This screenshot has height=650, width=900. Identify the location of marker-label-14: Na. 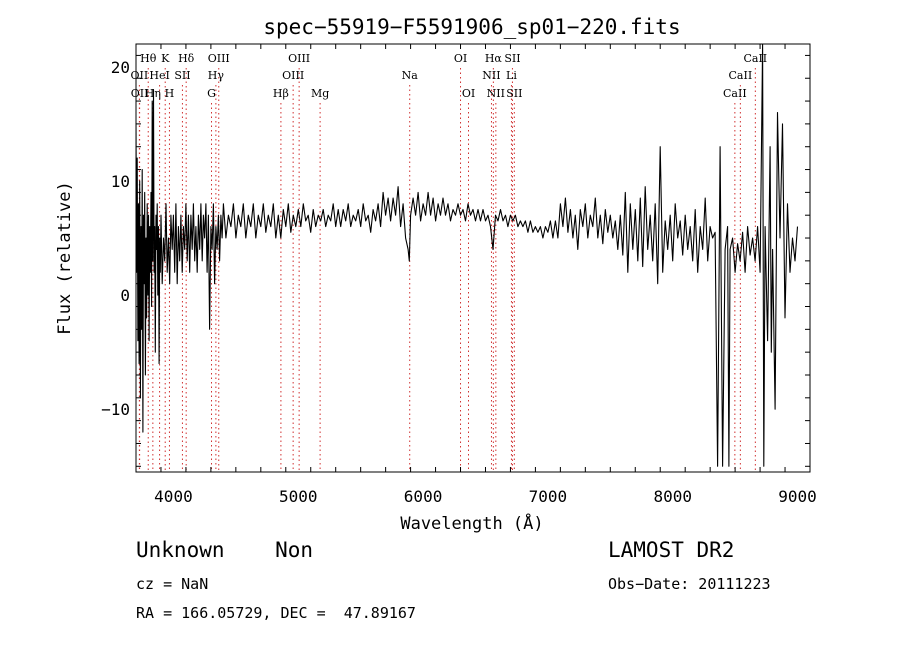
(410, 75).